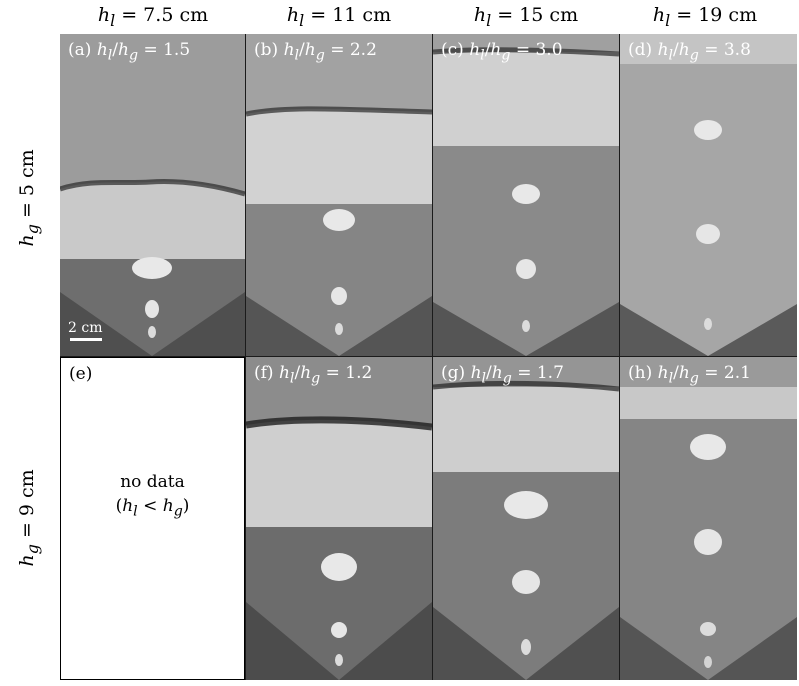 This screenshot has width=799, height=686. I want to click on panel-b-image, so click(339, 195).